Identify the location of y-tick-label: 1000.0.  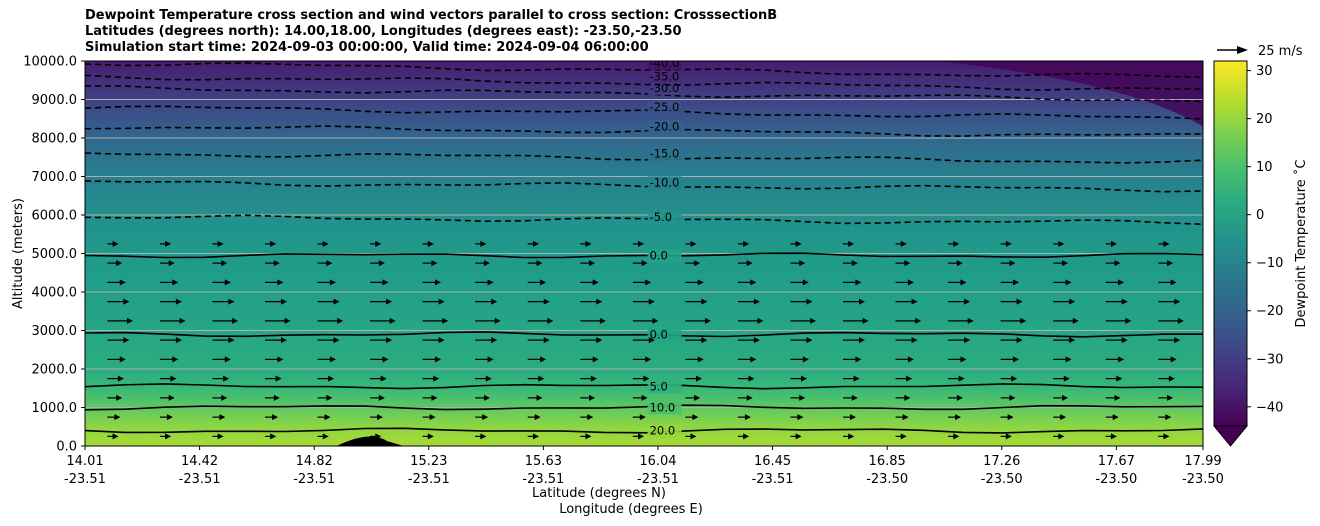
(55, 408).